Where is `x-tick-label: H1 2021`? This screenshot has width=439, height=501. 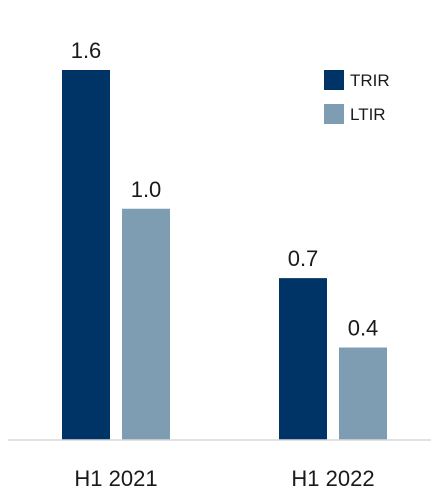 x-tick-label: H1 2021 is located at coordinates (115, 478).